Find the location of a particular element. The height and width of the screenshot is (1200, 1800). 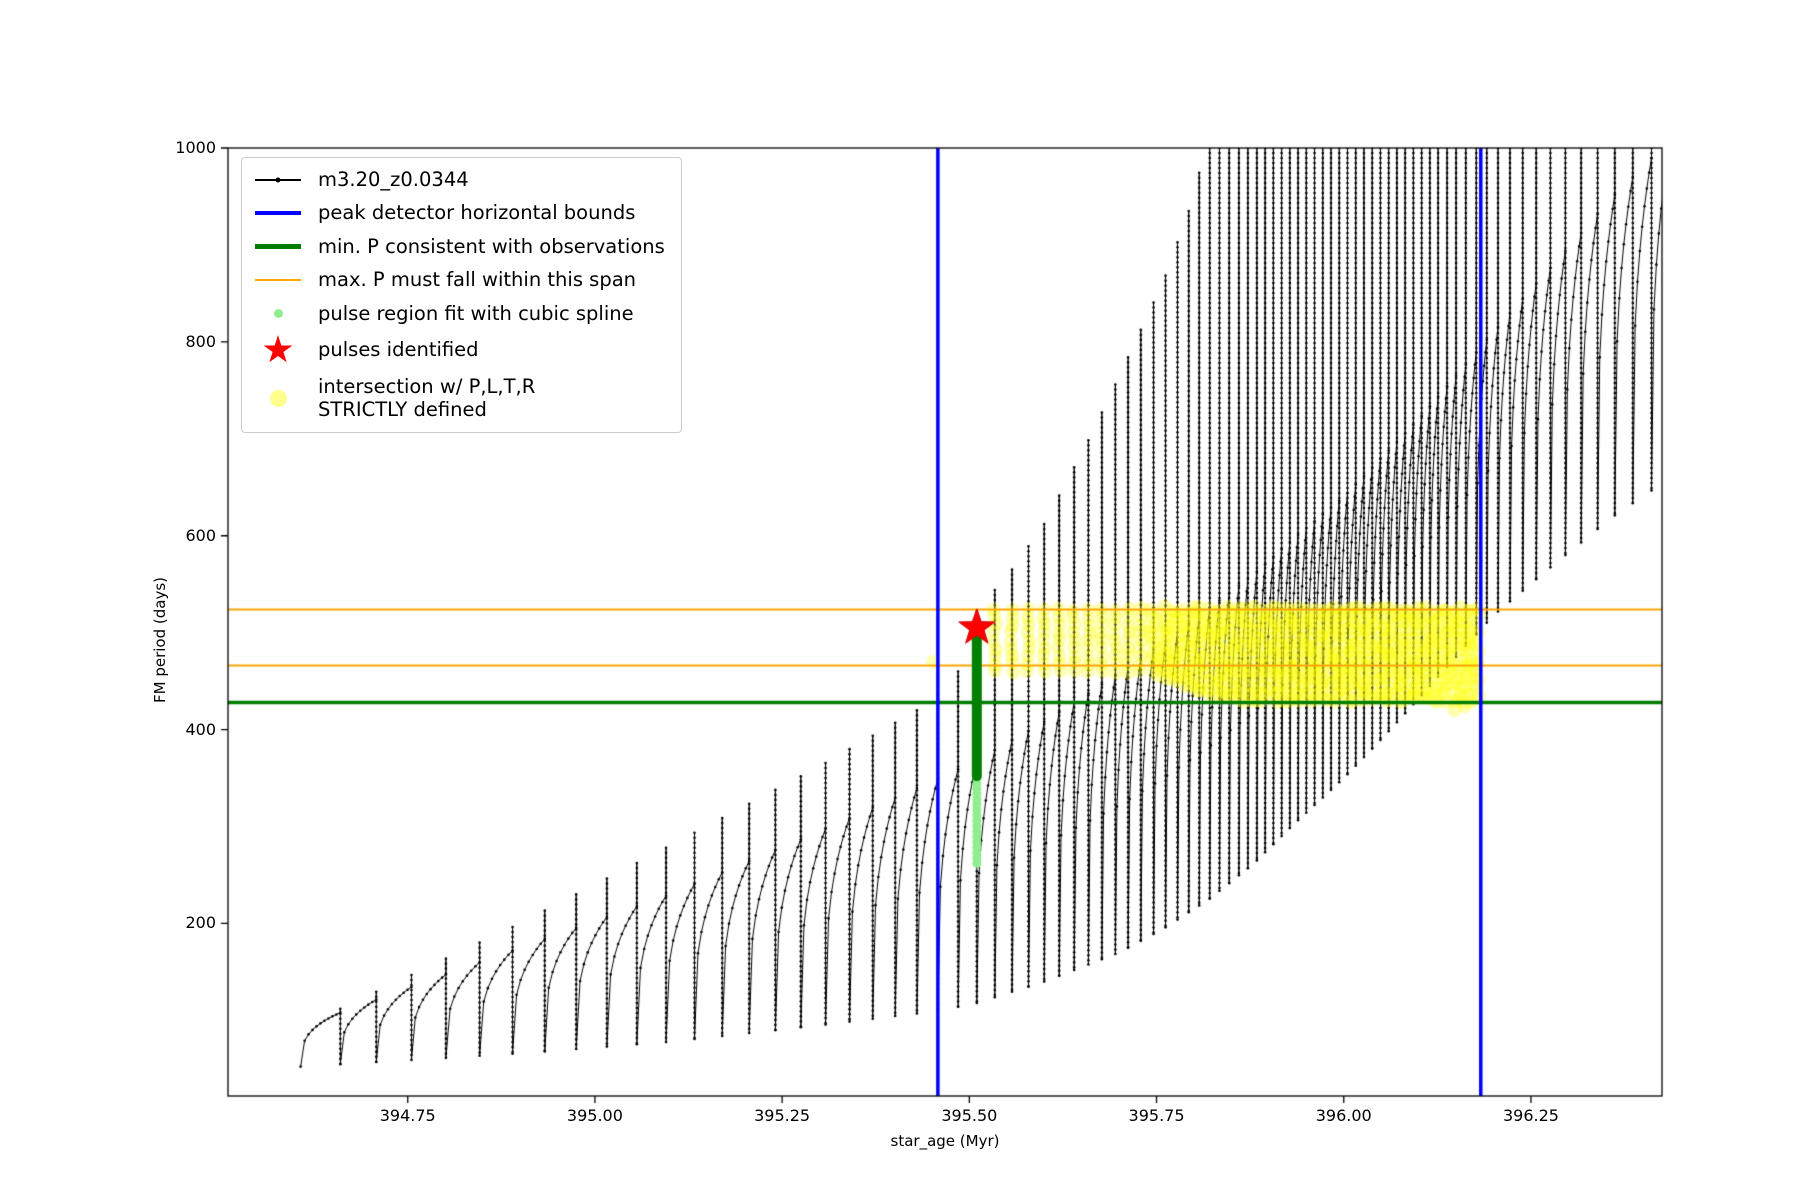

orange-span-line-icon is located at coordinates (278, 279).